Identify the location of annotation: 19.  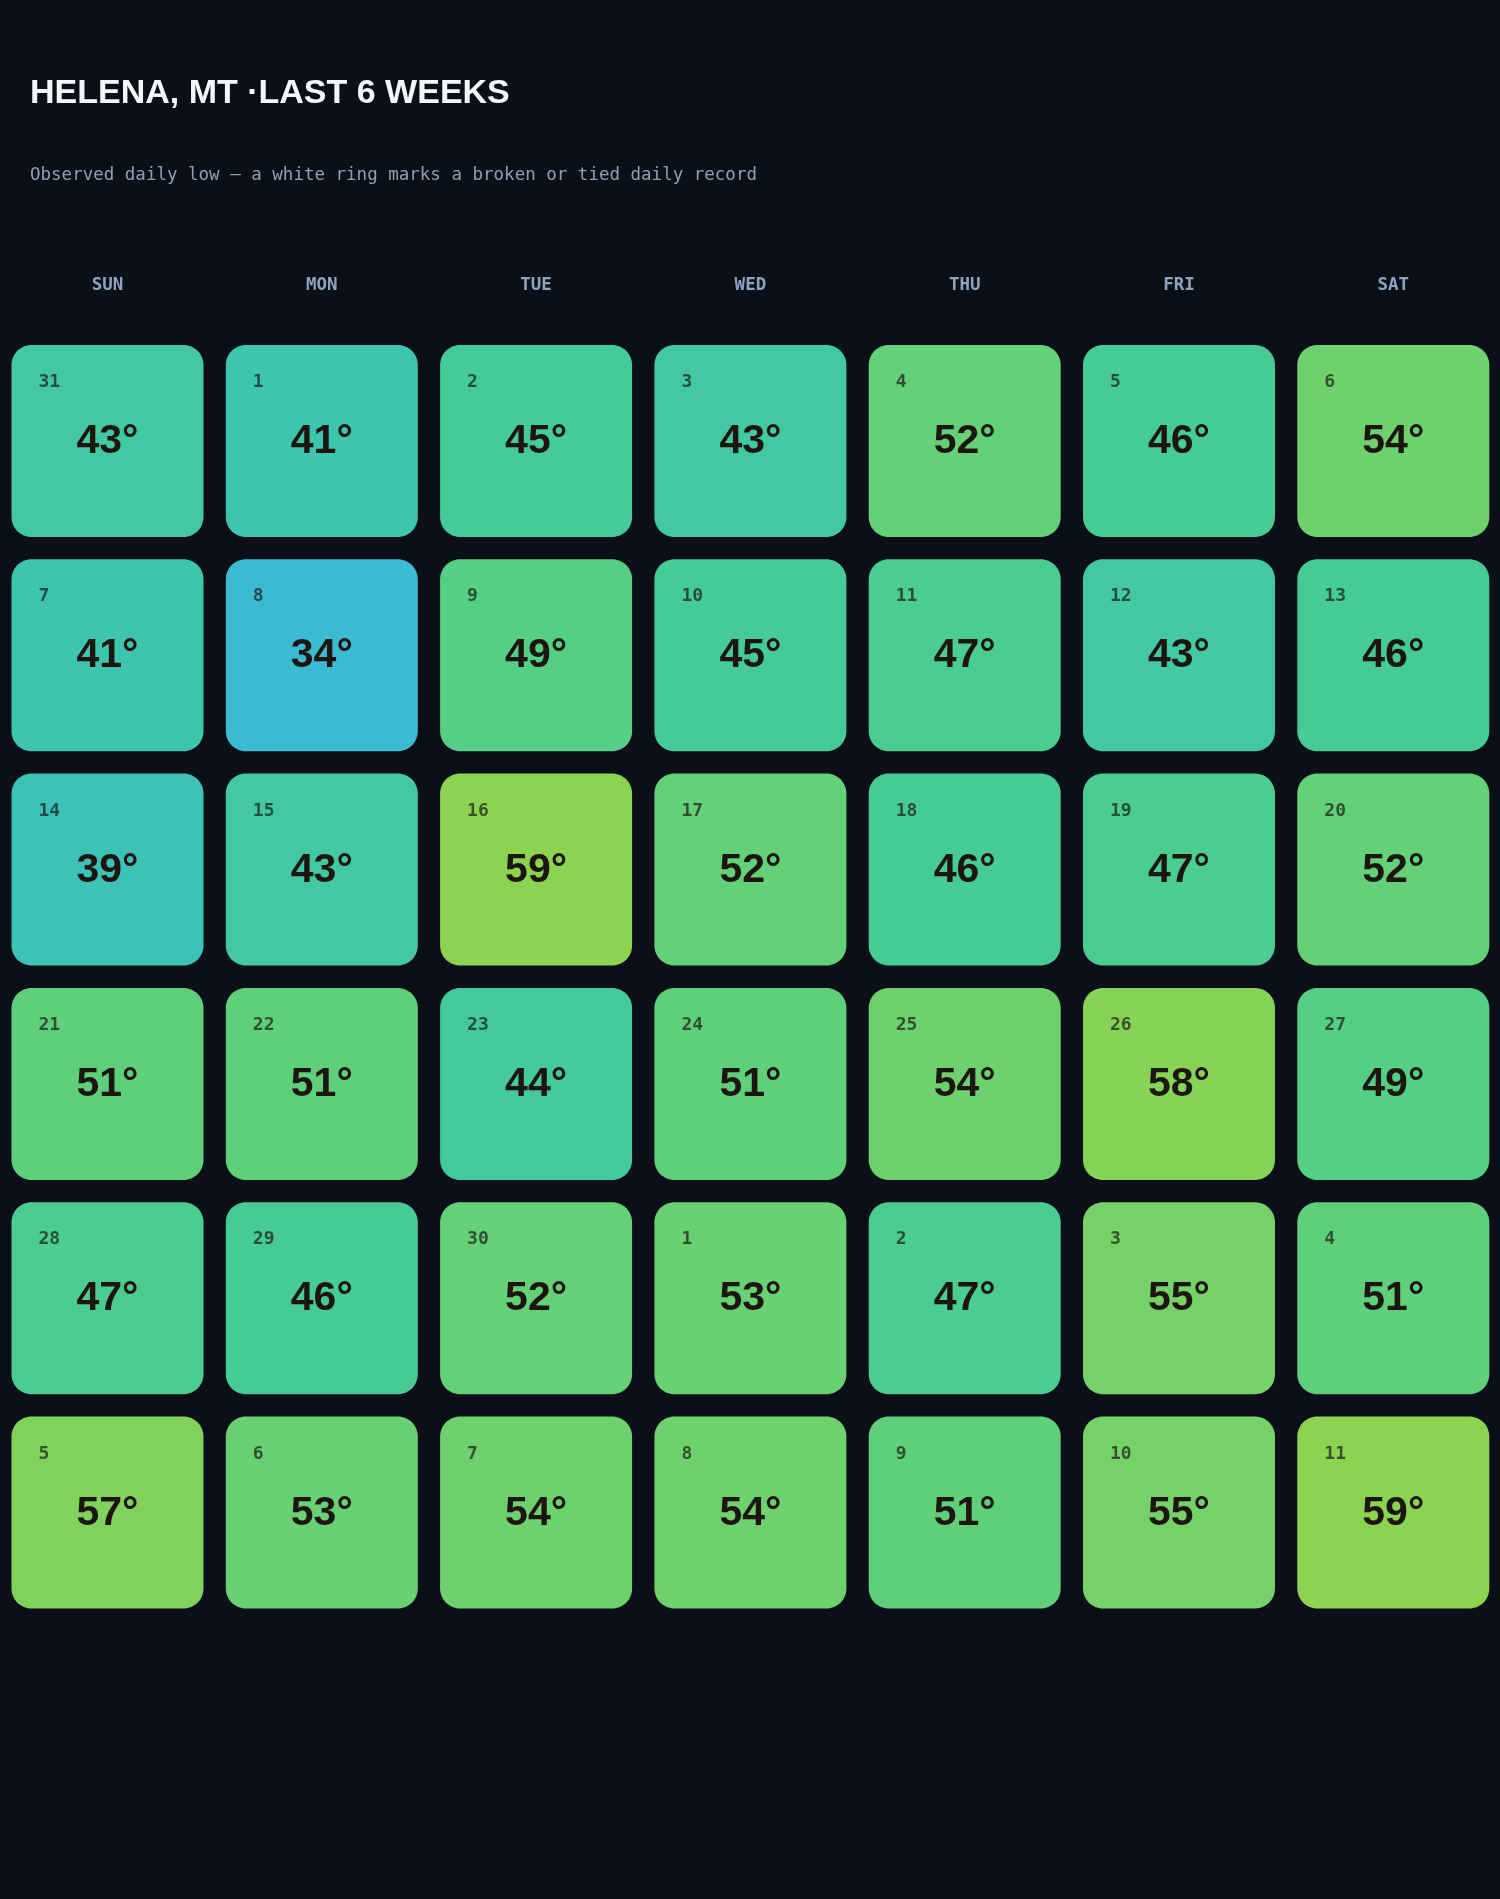
(1121, 809).